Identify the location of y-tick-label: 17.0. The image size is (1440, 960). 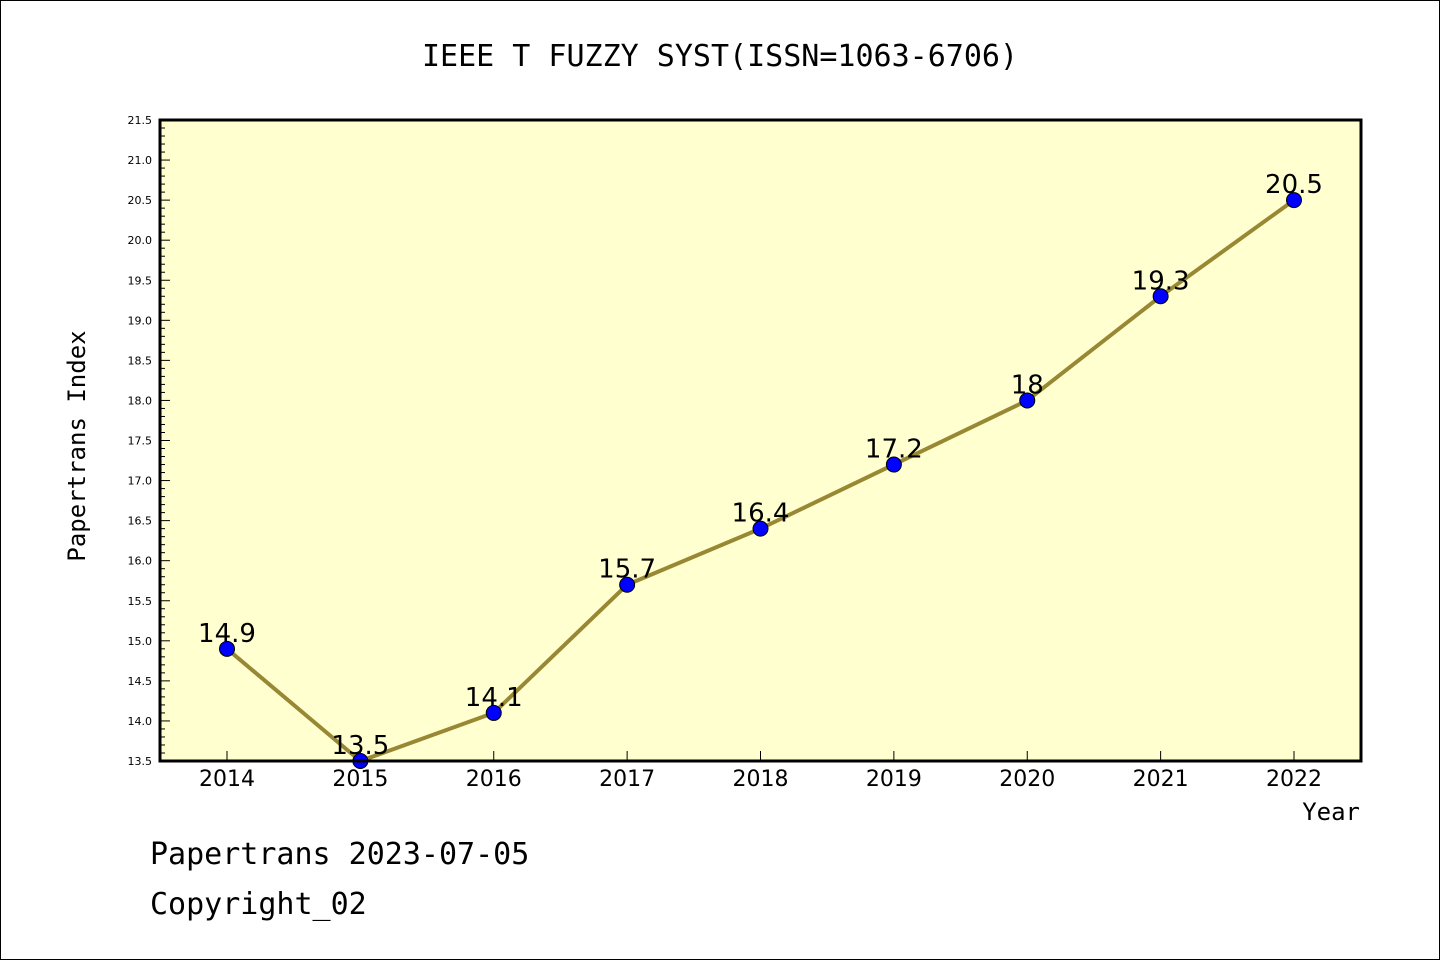
(140, 481).